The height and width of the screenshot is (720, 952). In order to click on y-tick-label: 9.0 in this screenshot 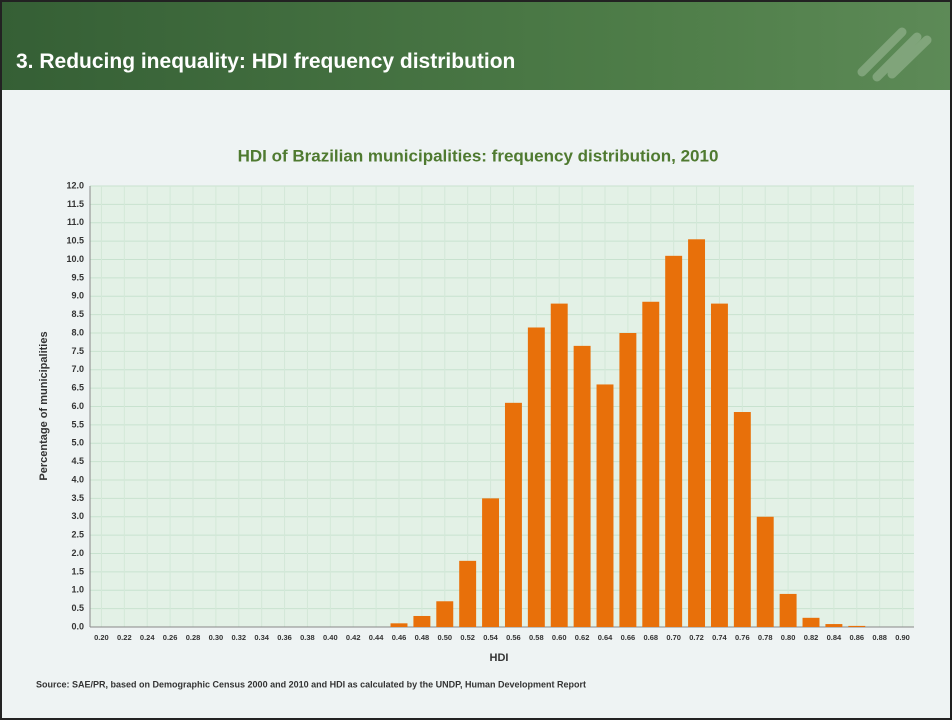, I will do `click(77, 296)`.